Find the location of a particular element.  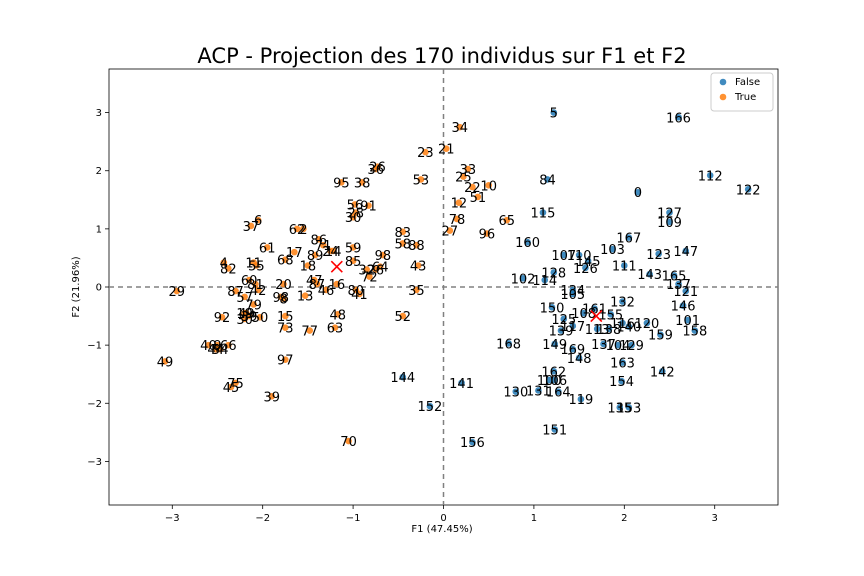

point-label: 100 is located at coordinates (549, 381).